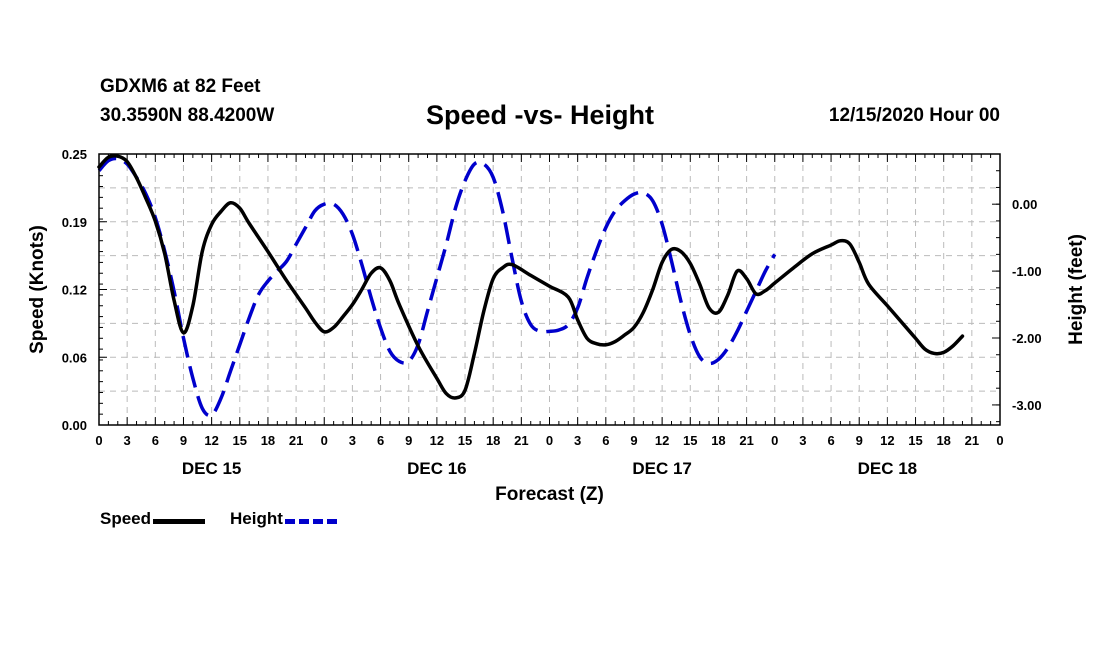 This screenshot has height=650, width=1100. What do you see at coordinates (549, 494) in the screenshot?
I see `x-axis-title: Forecast (Z)` at bounding box center [549, 494].